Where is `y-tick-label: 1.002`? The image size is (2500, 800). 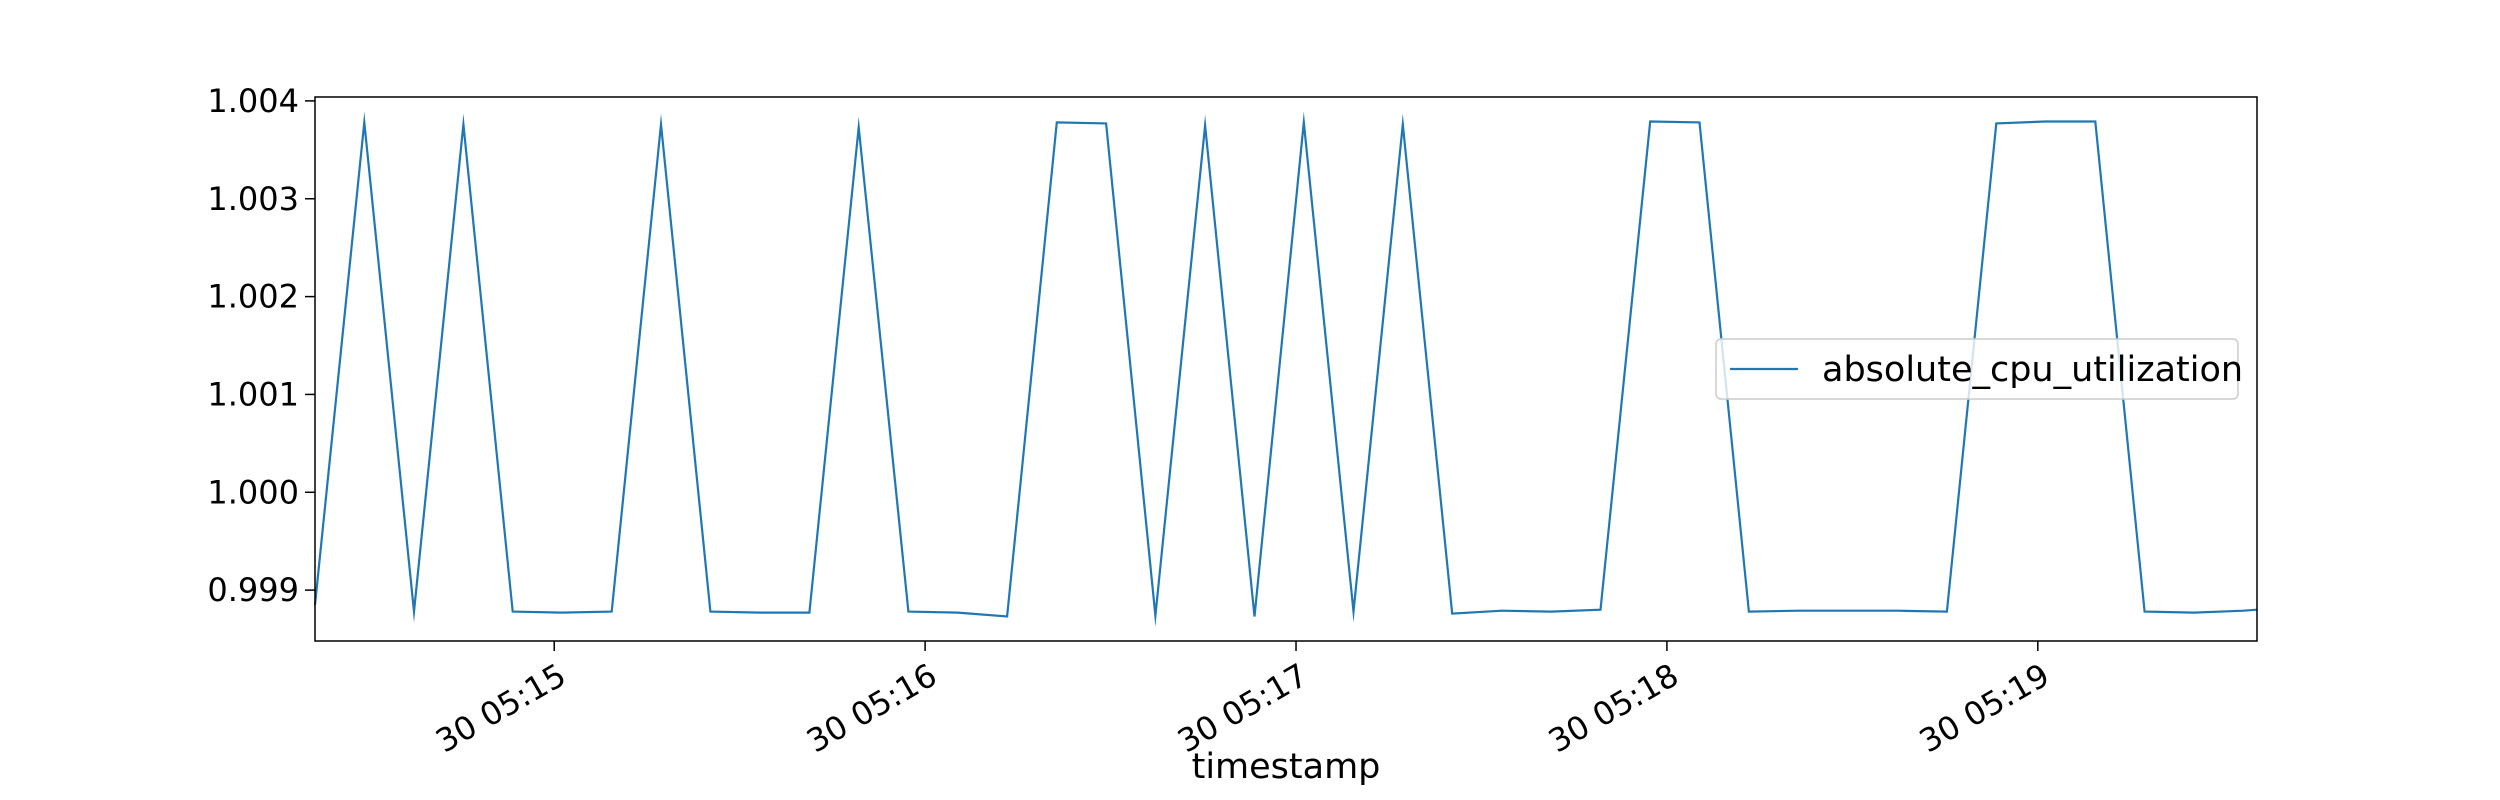
y-tick-label: 1.002 is located at coordinates (253, 297).